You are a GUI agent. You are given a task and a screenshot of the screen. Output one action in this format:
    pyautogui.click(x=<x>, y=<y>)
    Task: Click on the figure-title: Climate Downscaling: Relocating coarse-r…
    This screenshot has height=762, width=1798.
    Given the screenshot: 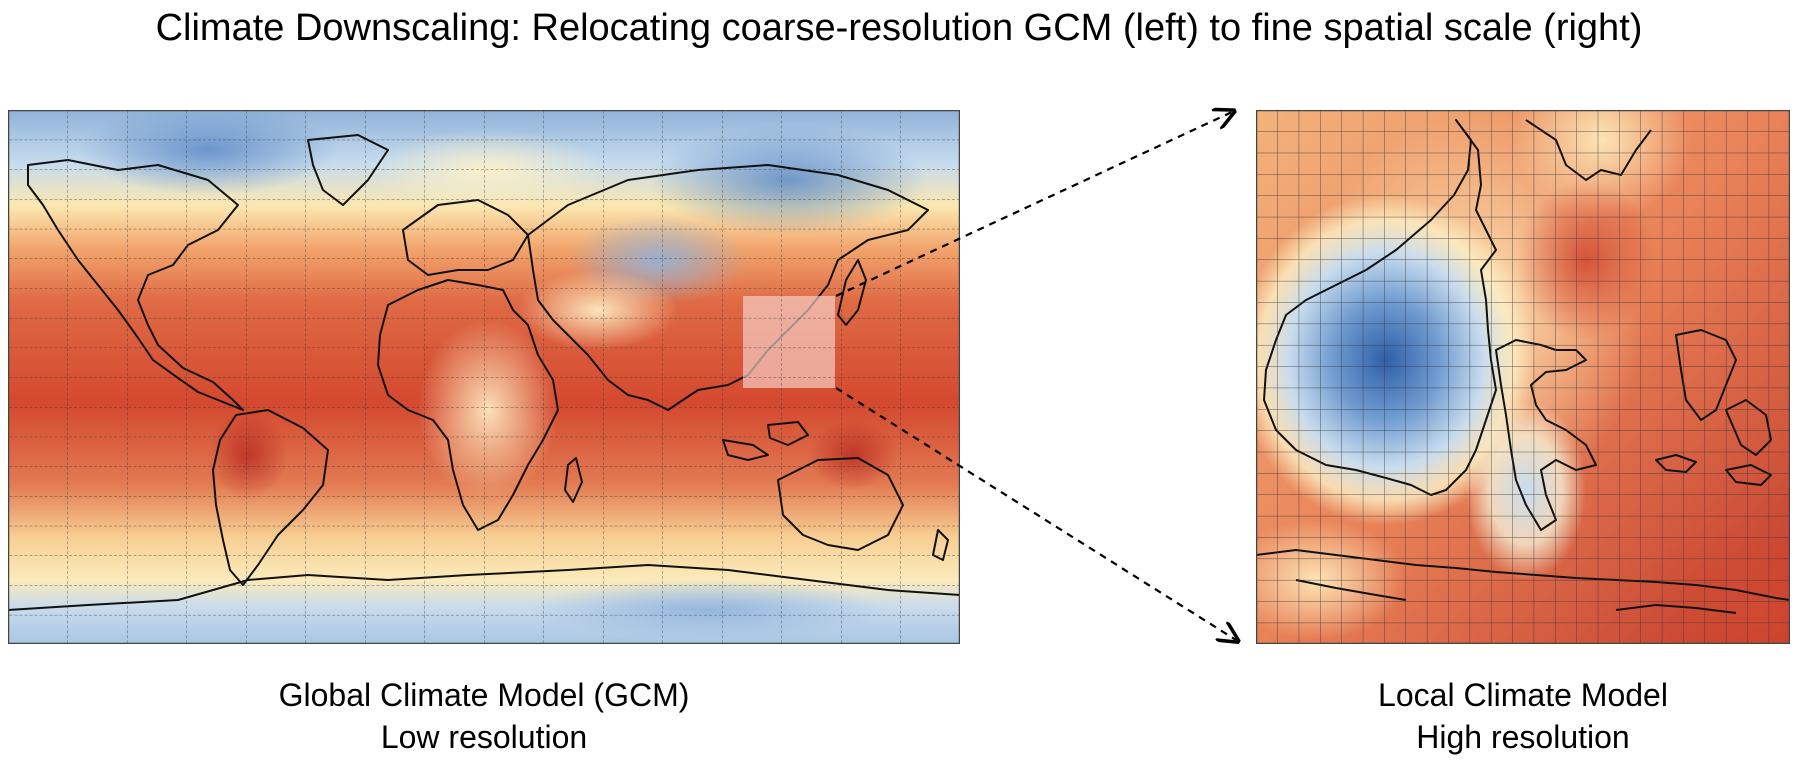 What is the action you would take?
    pyautogui.click(x=899, y=28)
    